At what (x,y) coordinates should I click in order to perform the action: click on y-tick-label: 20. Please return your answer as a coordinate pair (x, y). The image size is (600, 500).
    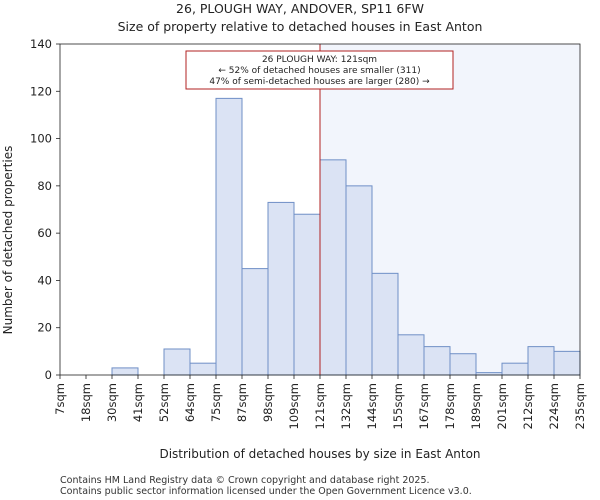
    Looking at the image, I should click on (44, 328).